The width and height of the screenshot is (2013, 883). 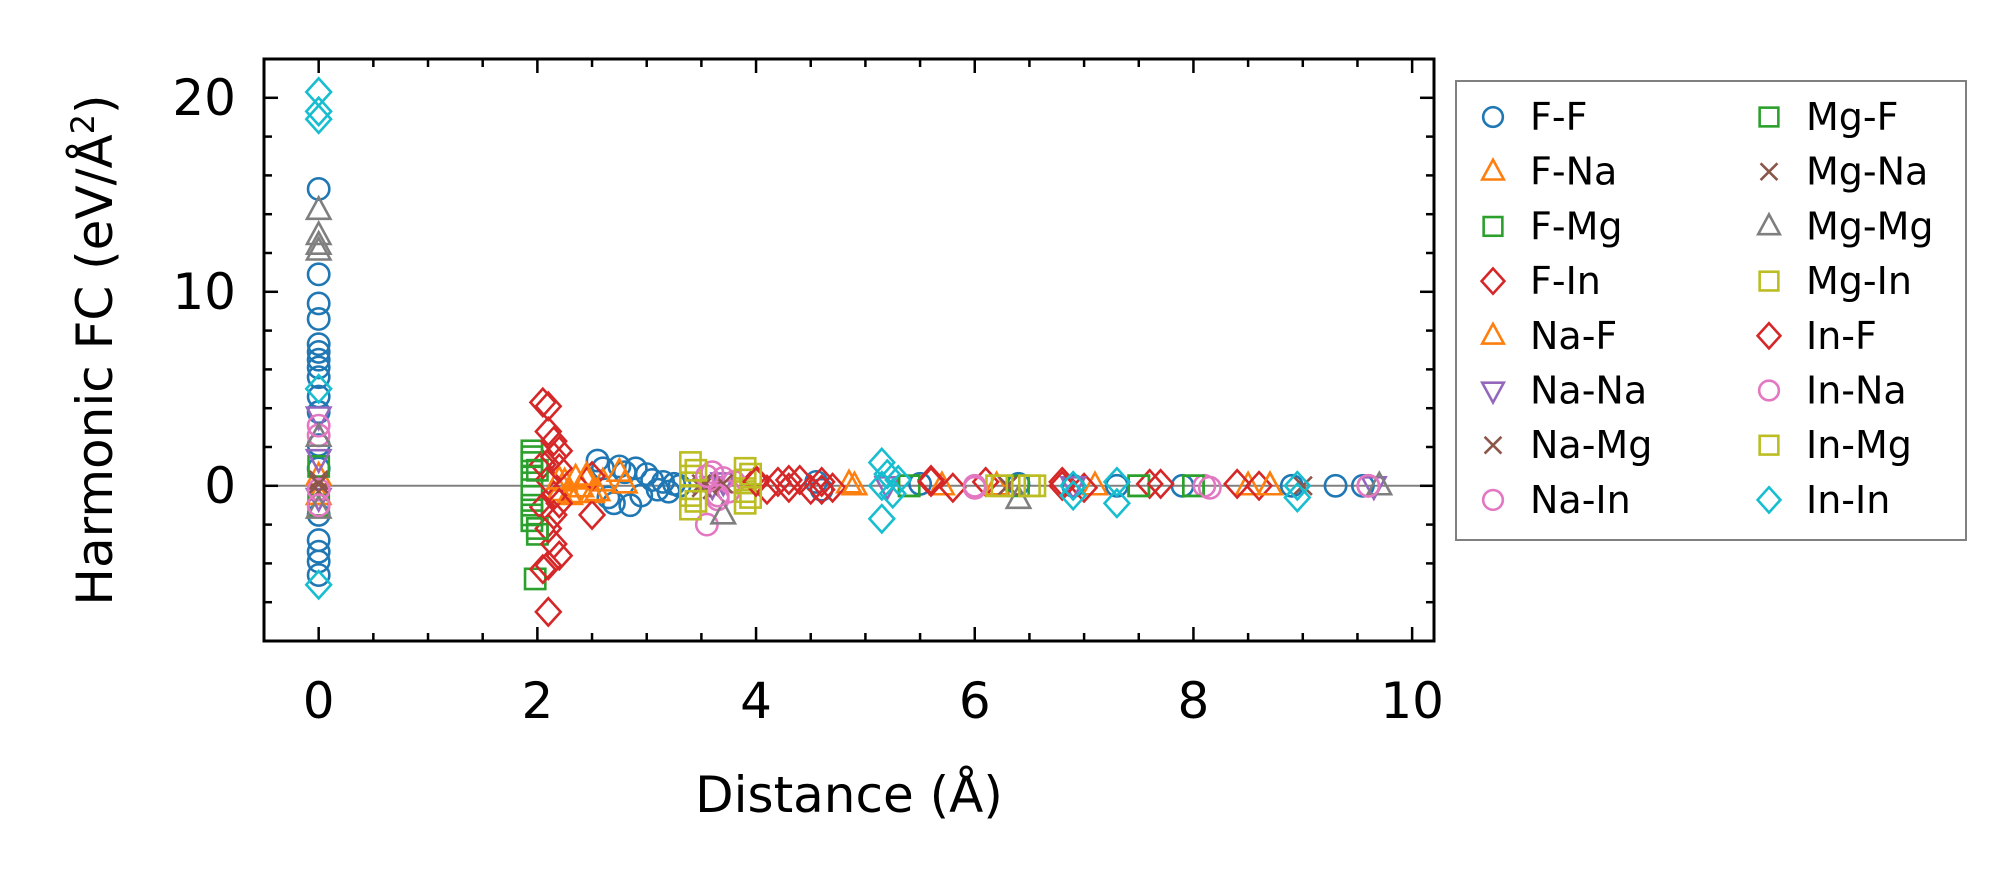 I want to click on legend-marker-f-mg, so click(x=1493, y=226).